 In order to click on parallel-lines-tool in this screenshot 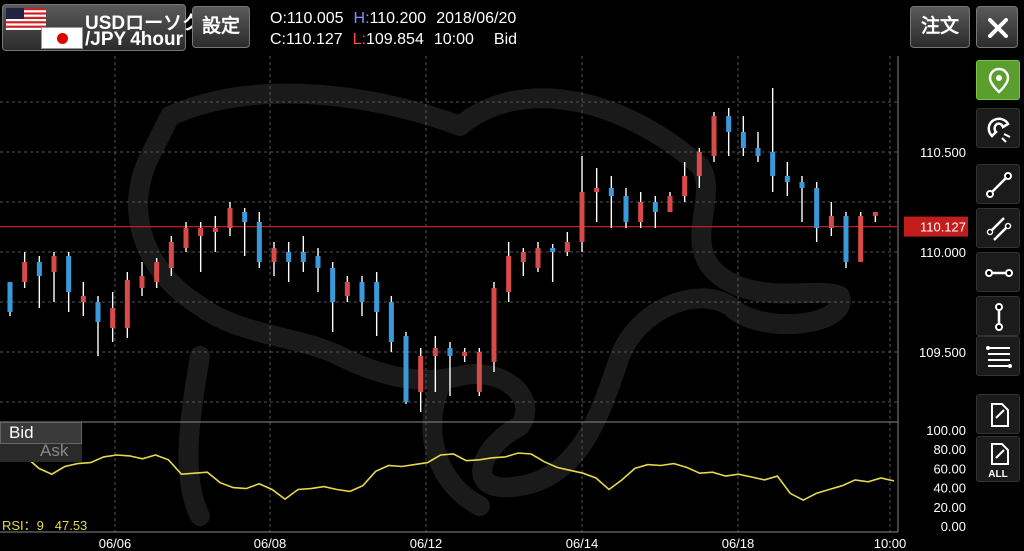, I will do `click(998, 228)`.